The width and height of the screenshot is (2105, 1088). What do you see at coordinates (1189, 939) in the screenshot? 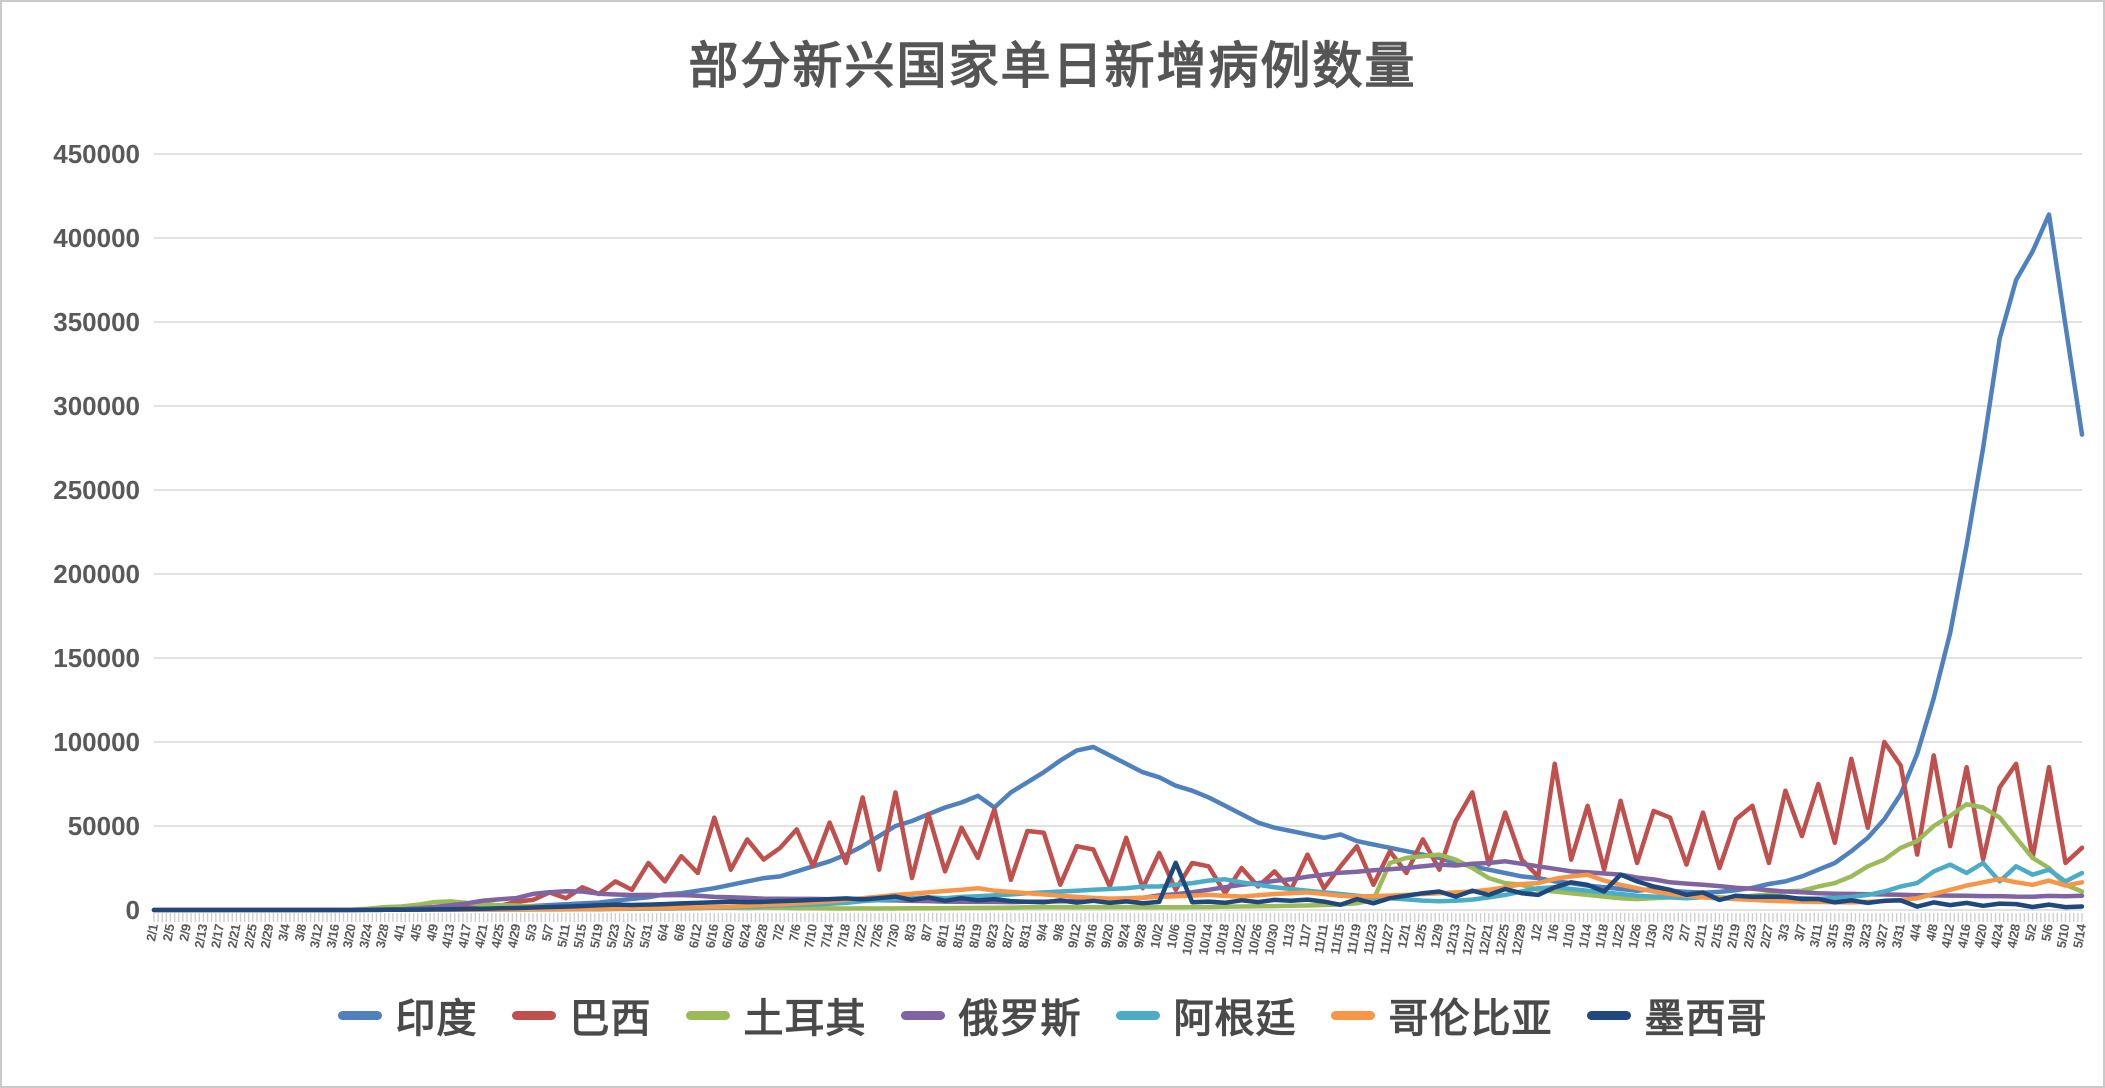
I see `x-axis-label: 10/10` at bounding box center [1189, 939].